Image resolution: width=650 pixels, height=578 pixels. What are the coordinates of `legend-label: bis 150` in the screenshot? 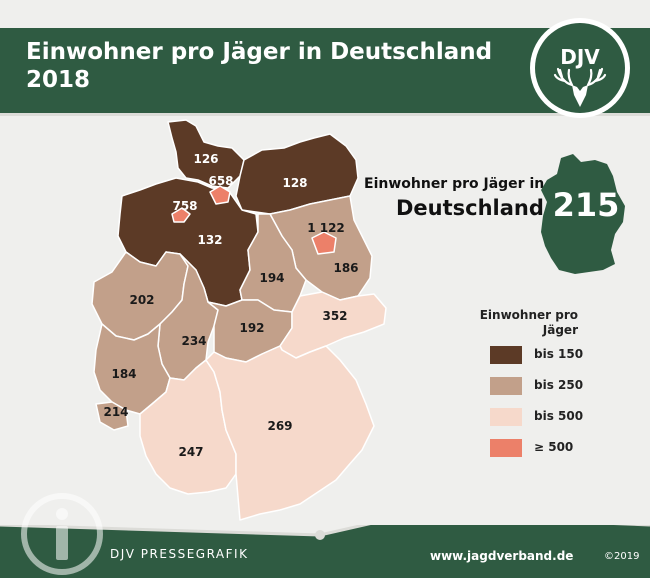 It's located at (559, 354).